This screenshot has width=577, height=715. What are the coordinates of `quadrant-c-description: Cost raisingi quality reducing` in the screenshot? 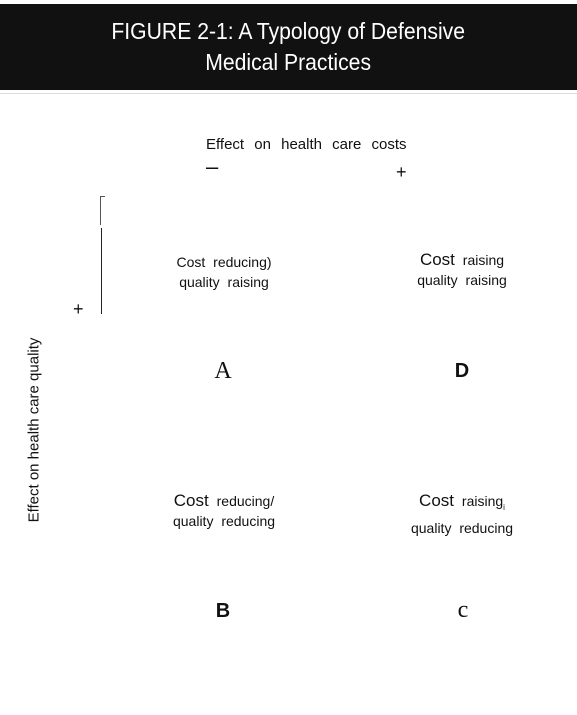 It's located at (462, 514).